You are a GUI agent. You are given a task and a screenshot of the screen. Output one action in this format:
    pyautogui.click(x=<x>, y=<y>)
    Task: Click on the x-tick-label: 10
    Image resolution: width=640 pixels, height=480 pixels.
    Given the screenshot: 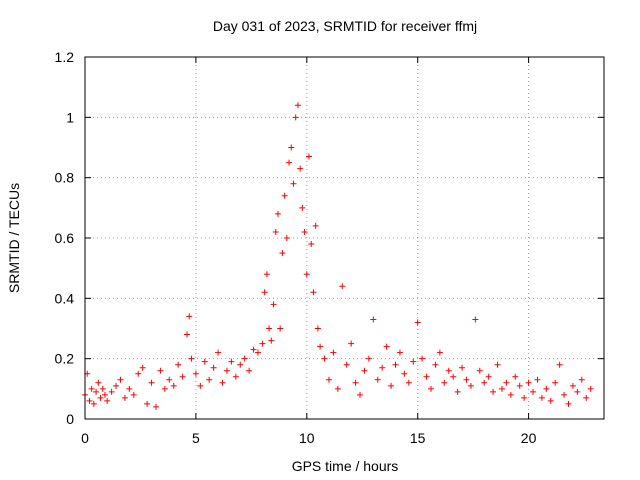 What is the action you would take?
    pyautogui.click(x=307, y=438)
    